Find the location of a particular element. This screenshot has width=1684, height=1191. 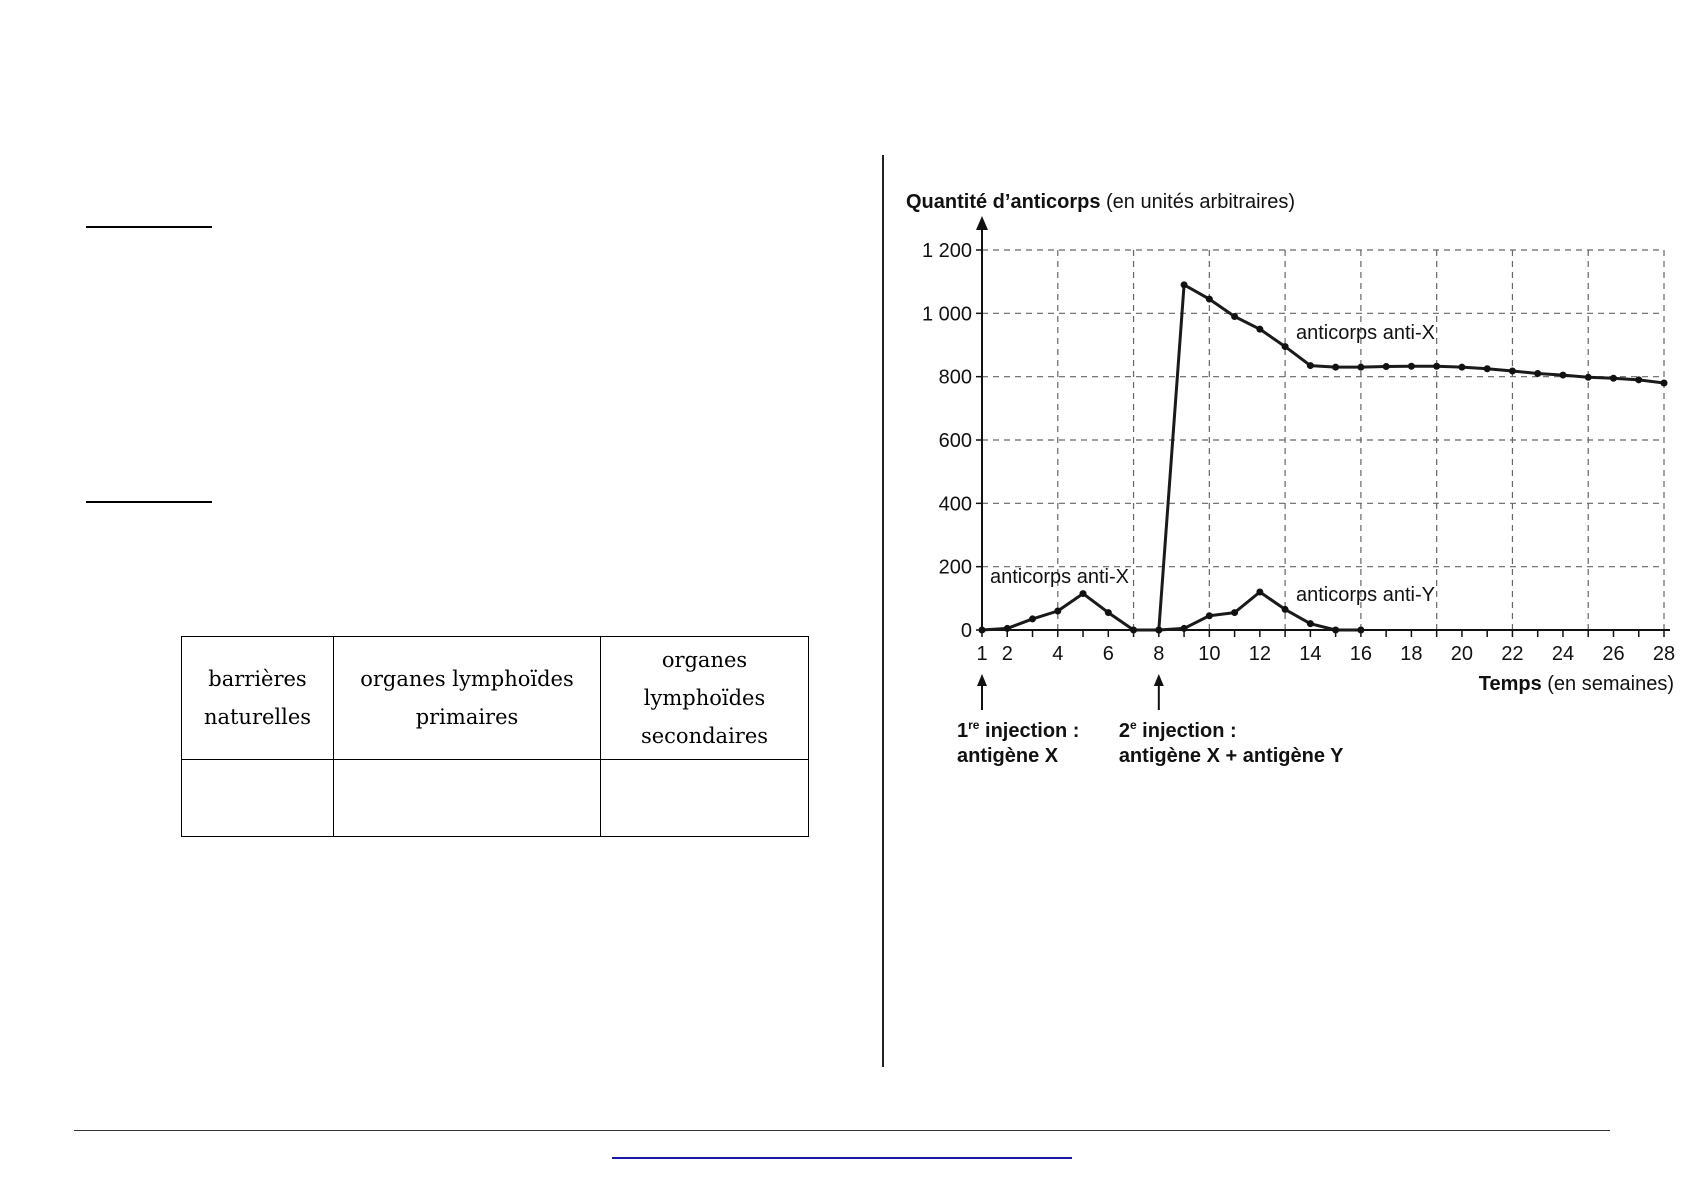

y-tick-label: 400 is located at coordinates (955, 504).